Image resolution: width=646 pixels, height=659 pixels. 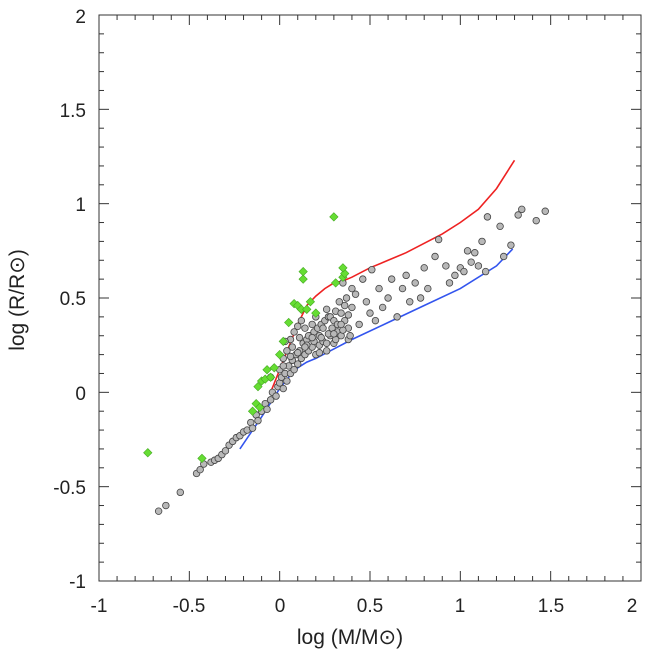 I want to click on blue-curve, so click(x=376, y=349).